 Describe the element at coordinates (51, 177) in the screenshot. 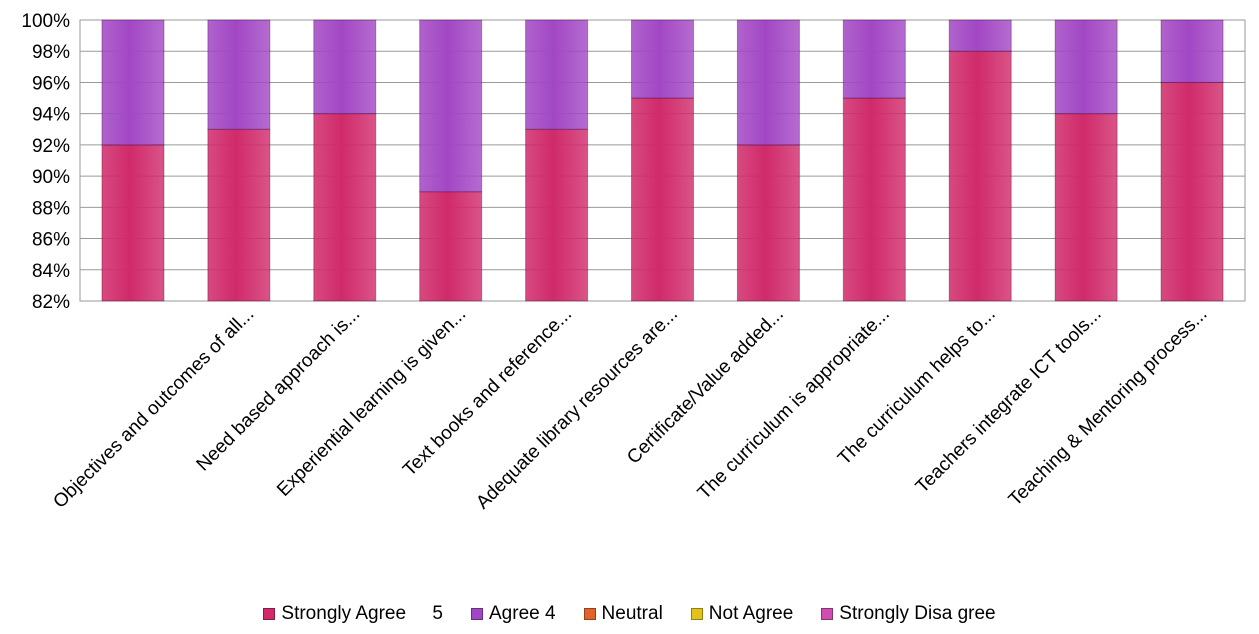

I see `y-tick-label: 90%` at that location.